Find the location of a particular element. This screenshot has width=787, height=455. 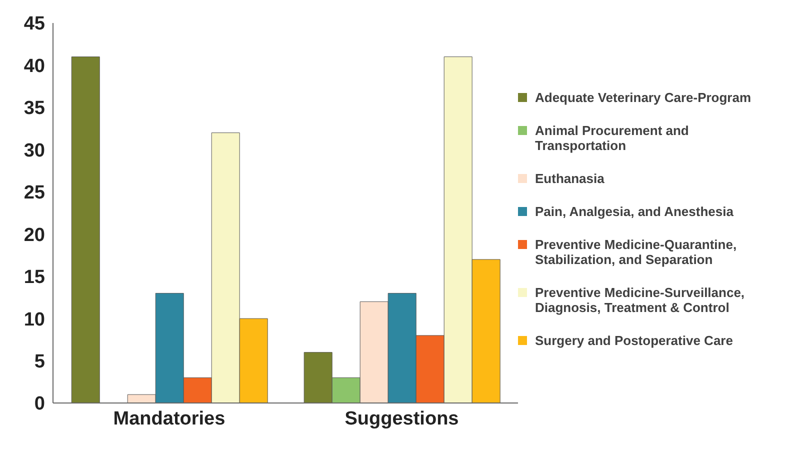

bar is located at coordinates (85, 229).